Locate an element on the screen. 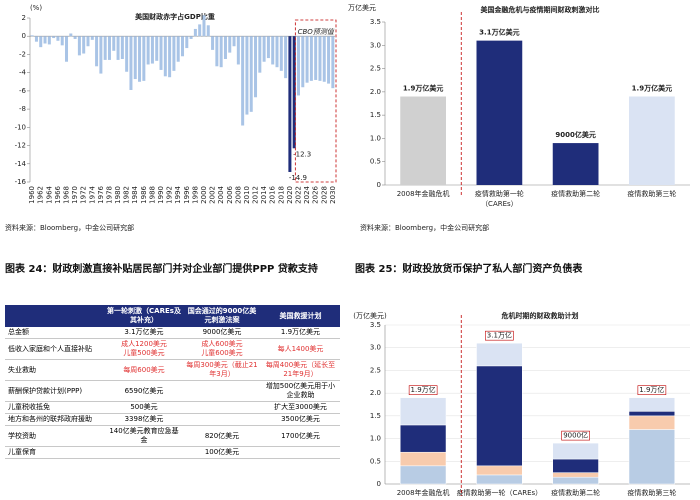  x-tick-label: 1994 is located at coordinates (178, 194).